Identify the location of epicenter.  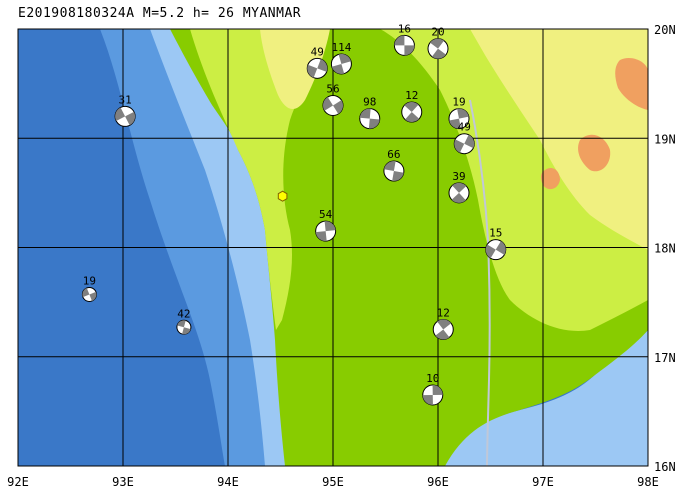
(282, 196).